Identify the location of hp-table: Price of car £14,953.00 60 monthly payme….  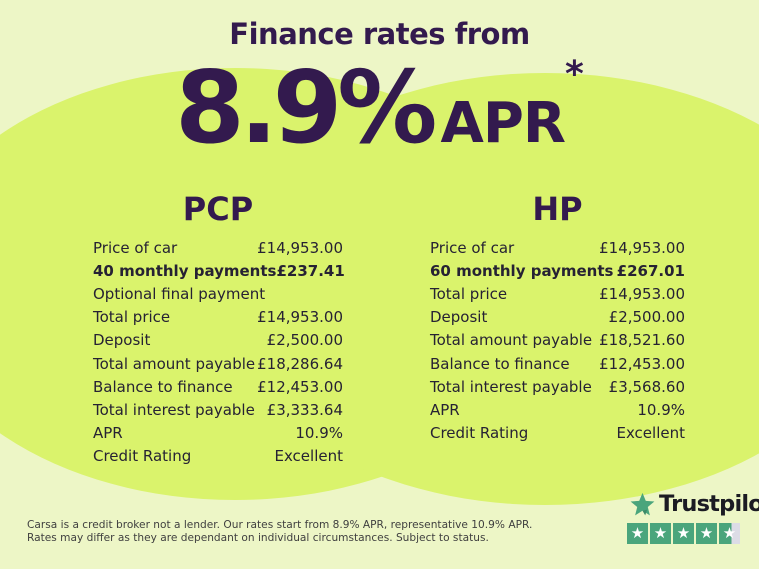
(557, 340).